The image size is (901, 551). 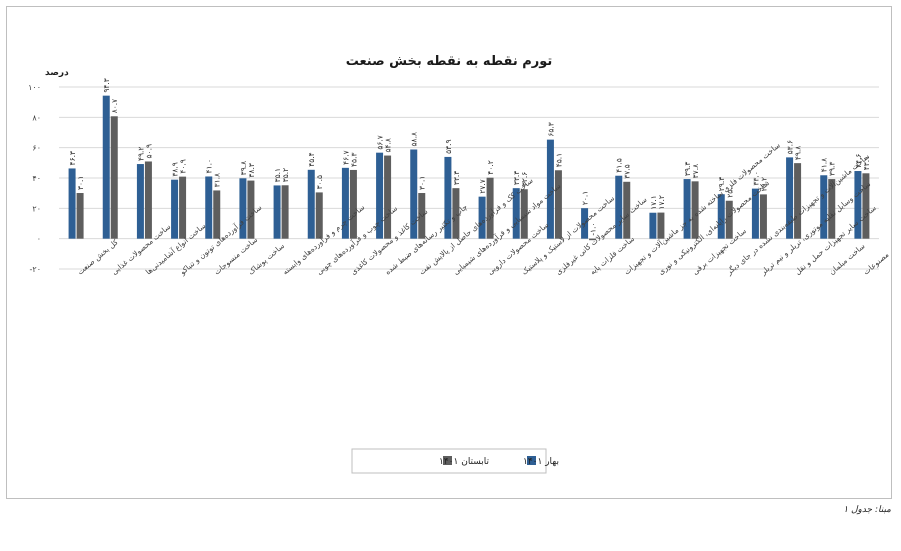 What do you see at coordinates (353, 159) in the screenshot?
I see `data-label: ۴۵.۳` at bounding box center [353, 159].